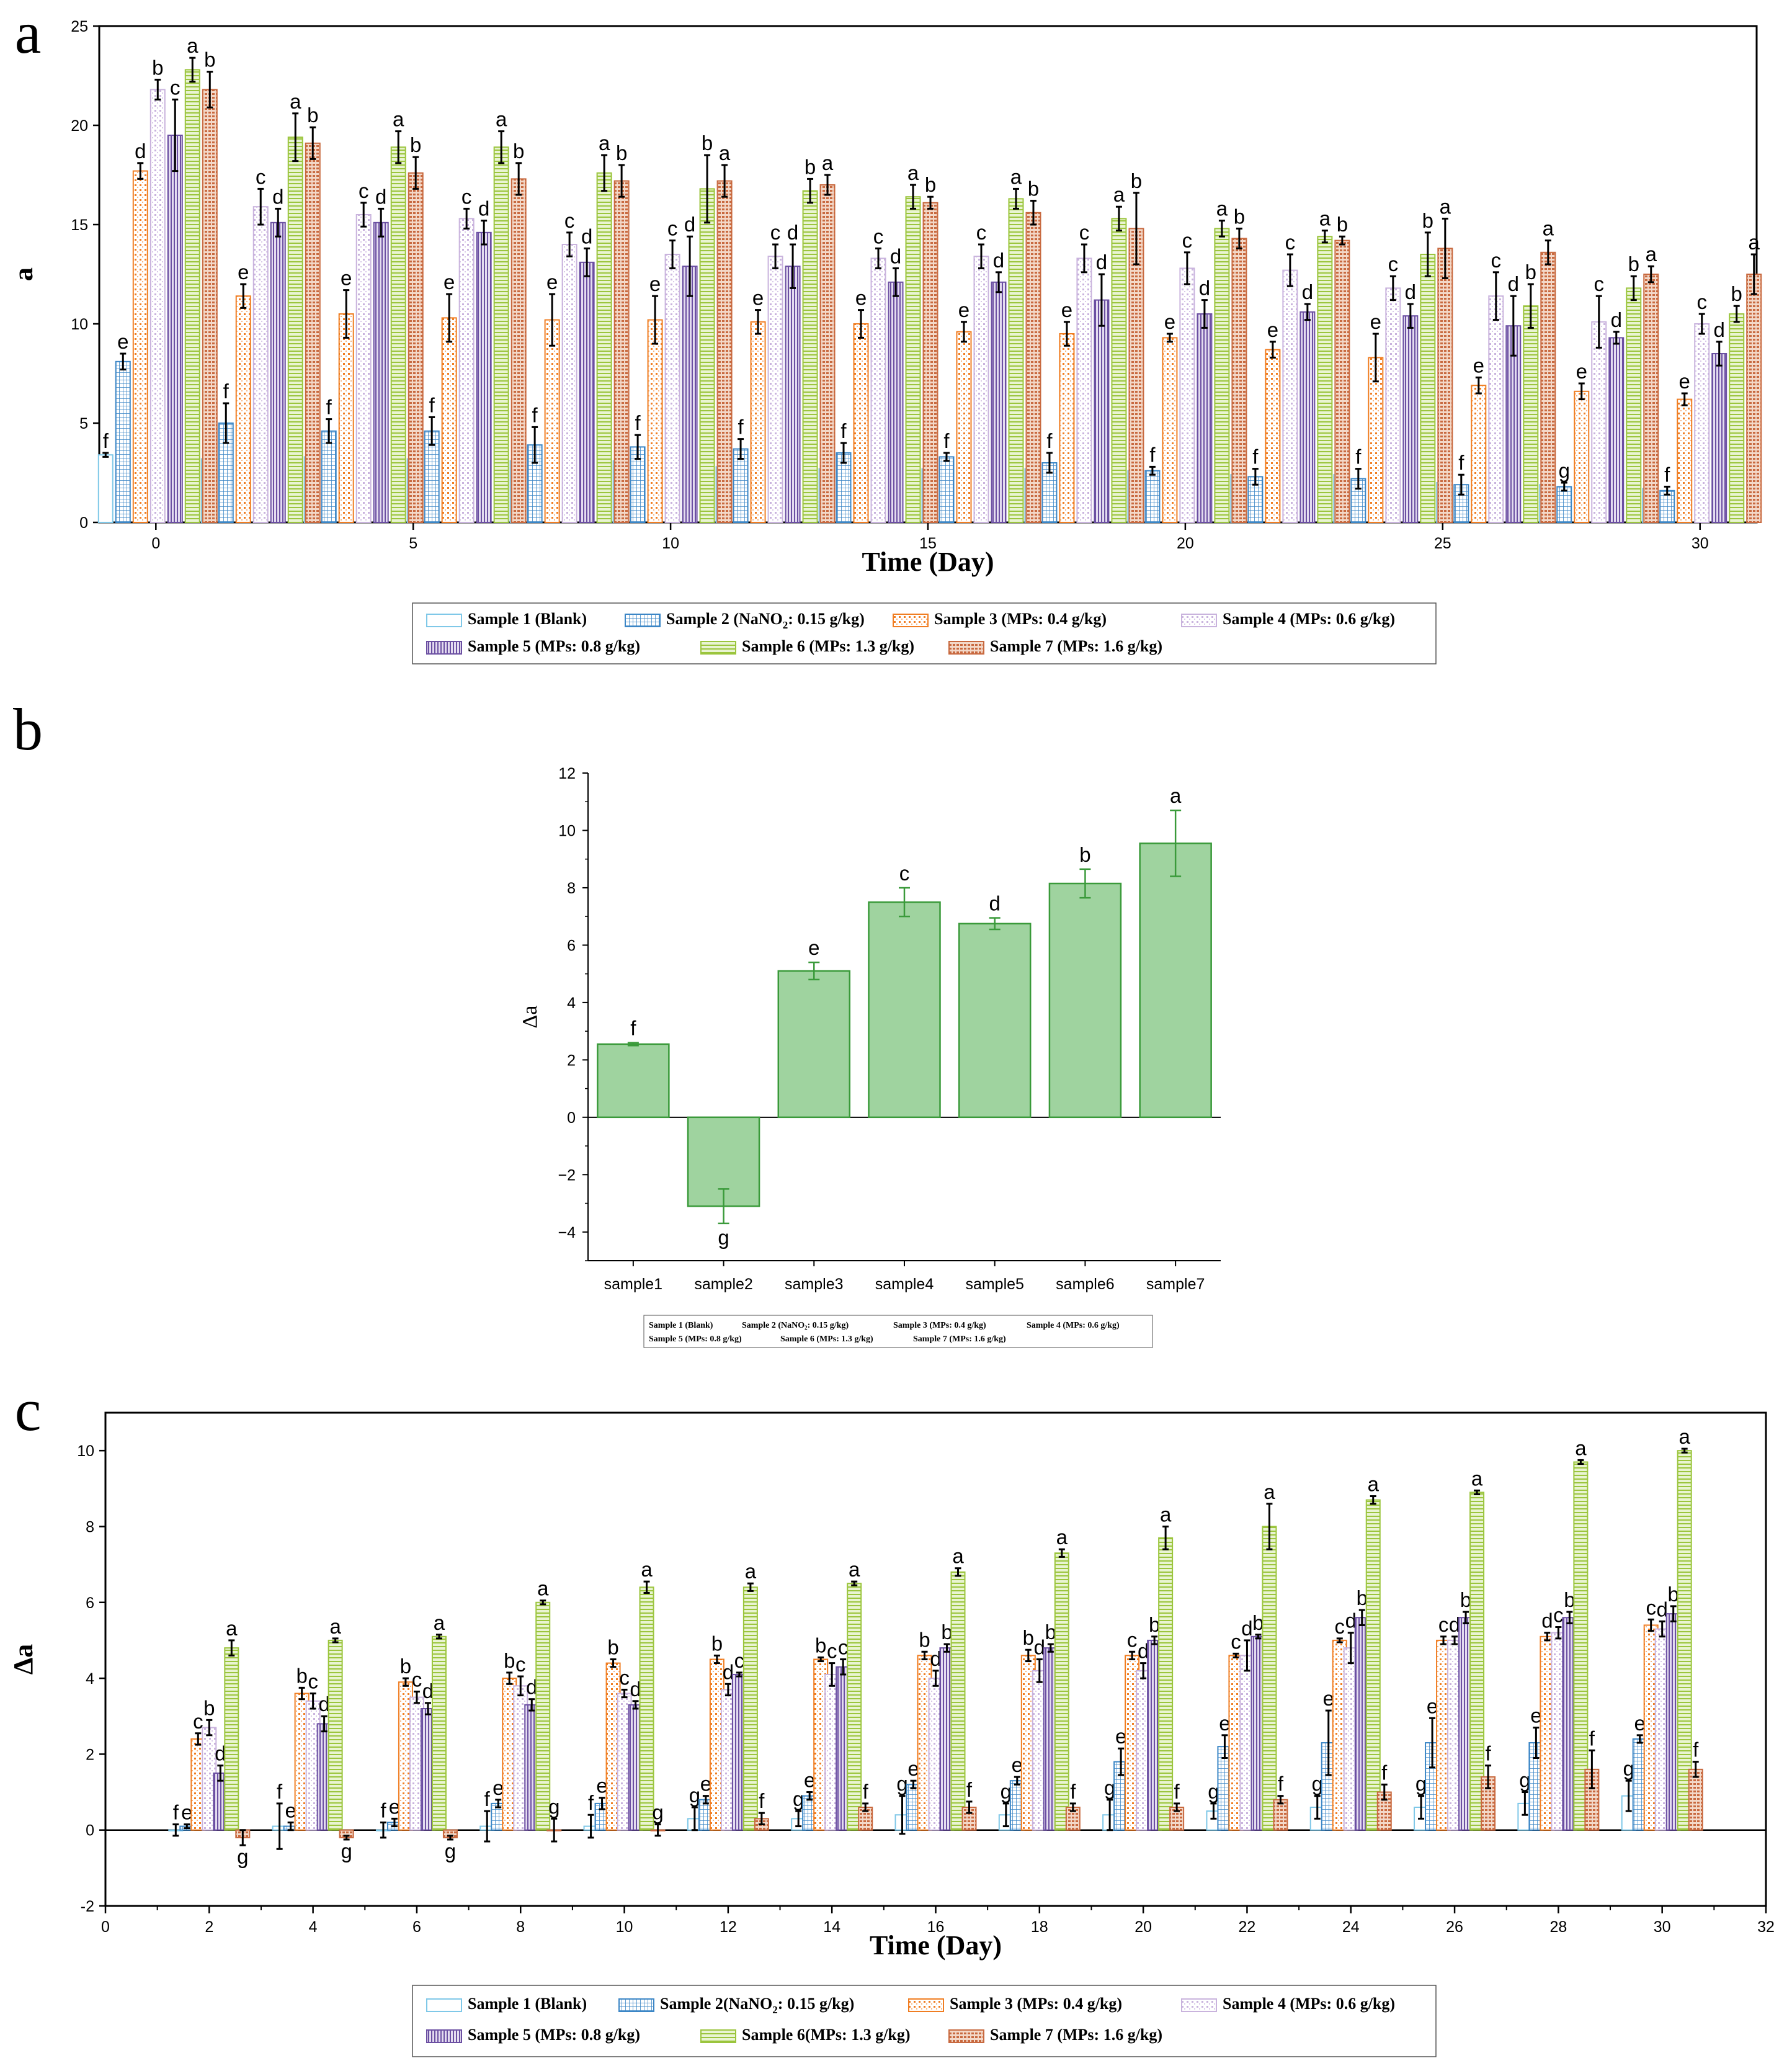 This screenshot has width=1792, height=2066. Describe the element at coordinates (83, 423) in the screenshot. I see `y-tick-label: 5` at that location.